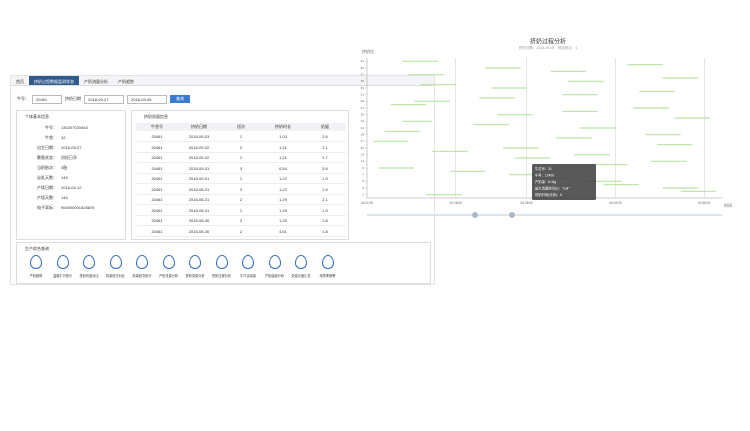 Image resolution: width=750 pixels, height=431 pixels. I want to click on table-cell: 2.1, so click(325, 200).